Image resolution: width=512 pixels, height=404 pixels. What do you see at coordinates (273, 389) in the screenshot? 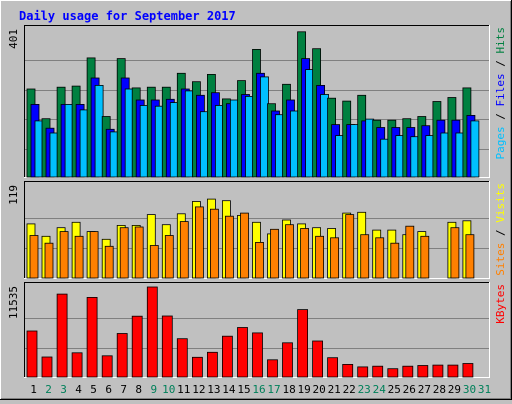
I see `x-tick-label: 17` at bounding box center [273, 389].